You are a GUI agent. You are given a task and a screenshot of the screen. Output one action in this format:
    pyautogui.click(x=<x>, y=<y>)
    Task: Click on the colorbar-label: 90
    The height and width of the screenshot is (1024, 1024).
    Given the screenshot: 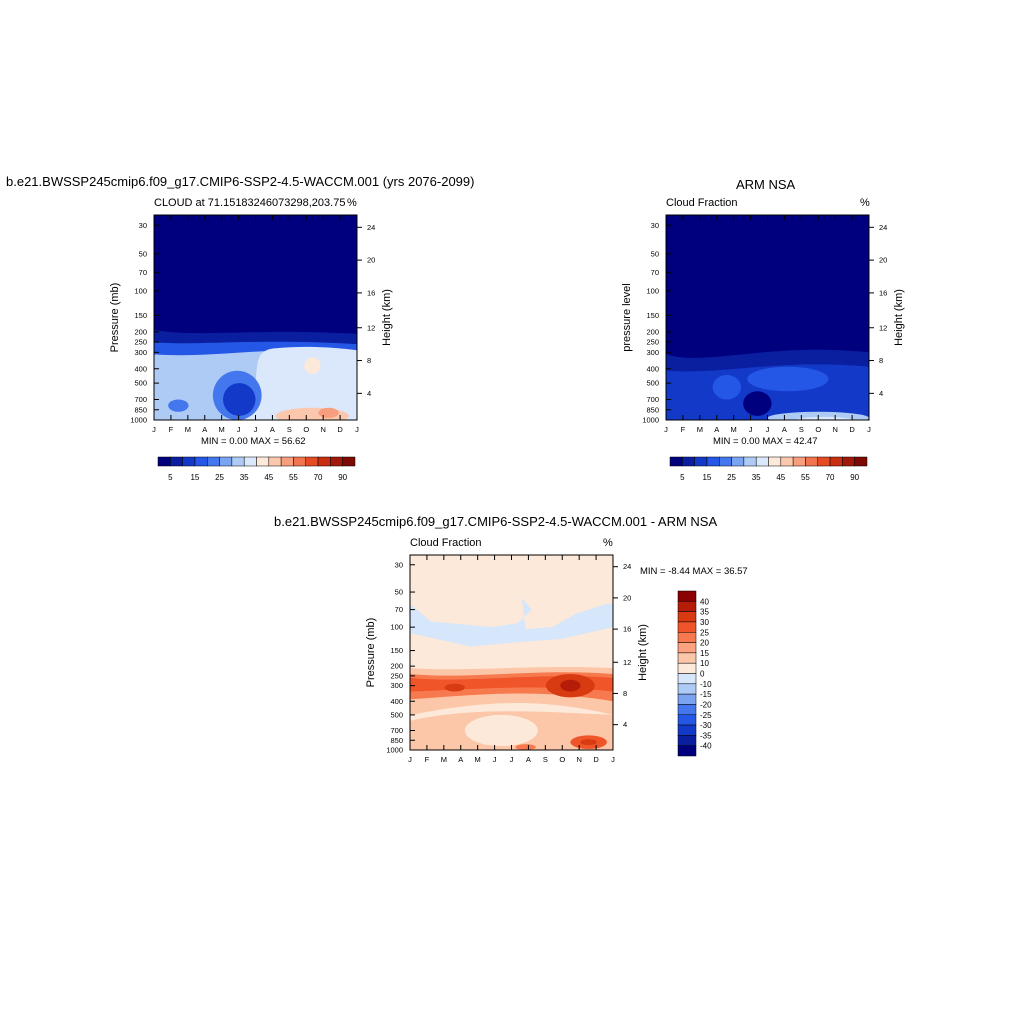 What is the action you would take?
    pyautogui.click(x=342, y=477)
    